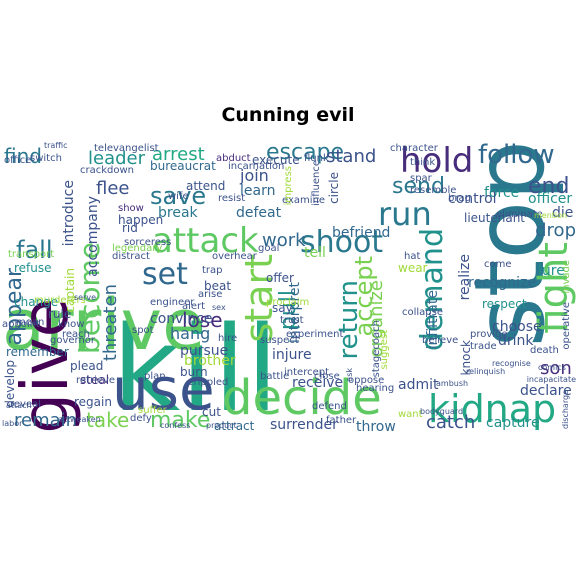 The image size is (576, 576). Describe the element at coordinates (64, 419) in the screenshot. I see `cloud-word: act` at that location.